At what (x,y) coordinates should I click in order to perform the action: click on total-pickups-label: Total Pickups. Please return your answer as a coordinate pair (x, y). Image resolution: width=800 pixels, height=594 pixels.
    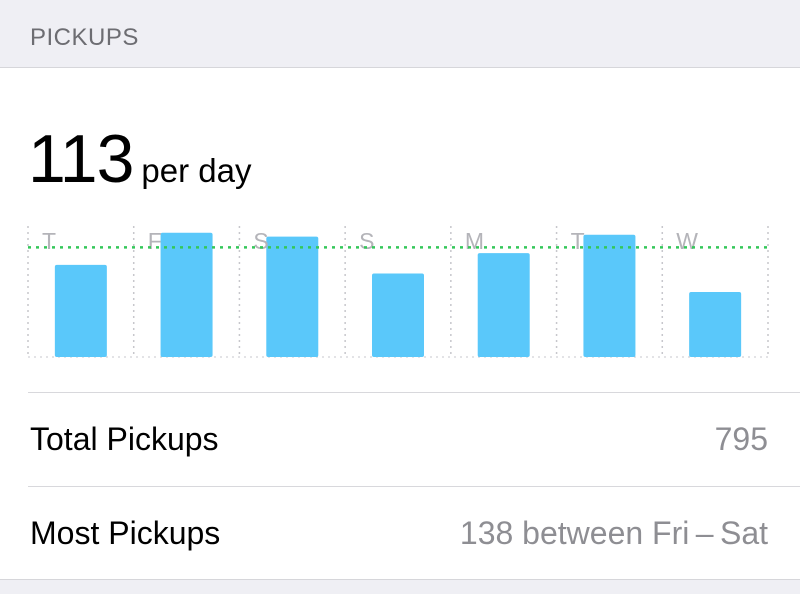
    Looking at the image, I should click on (124, 439).